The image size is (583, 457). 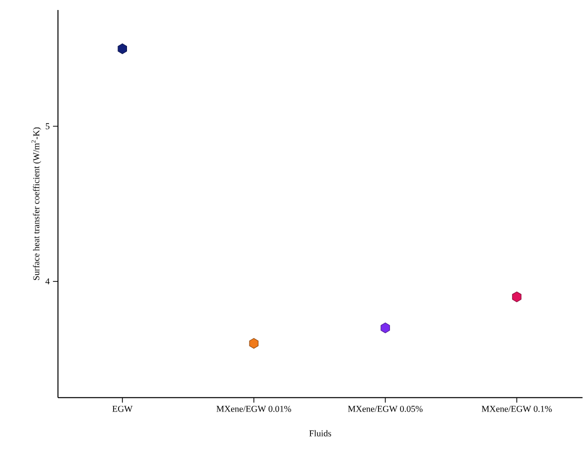 What do you see at coordinates (320, 433) in the screenshot?
I see `x-axis-title: Fluids` at bounding box center [320, 433].